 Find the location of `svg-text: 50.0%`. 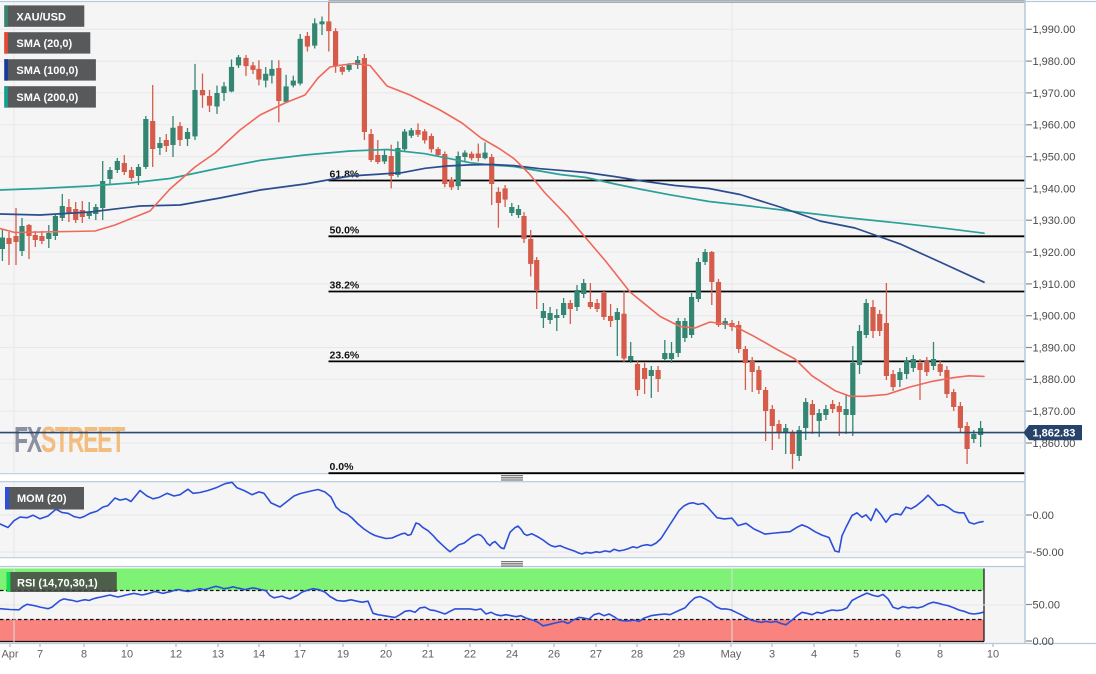

svg-text: 50.0% is located at coordinates (345, 230).